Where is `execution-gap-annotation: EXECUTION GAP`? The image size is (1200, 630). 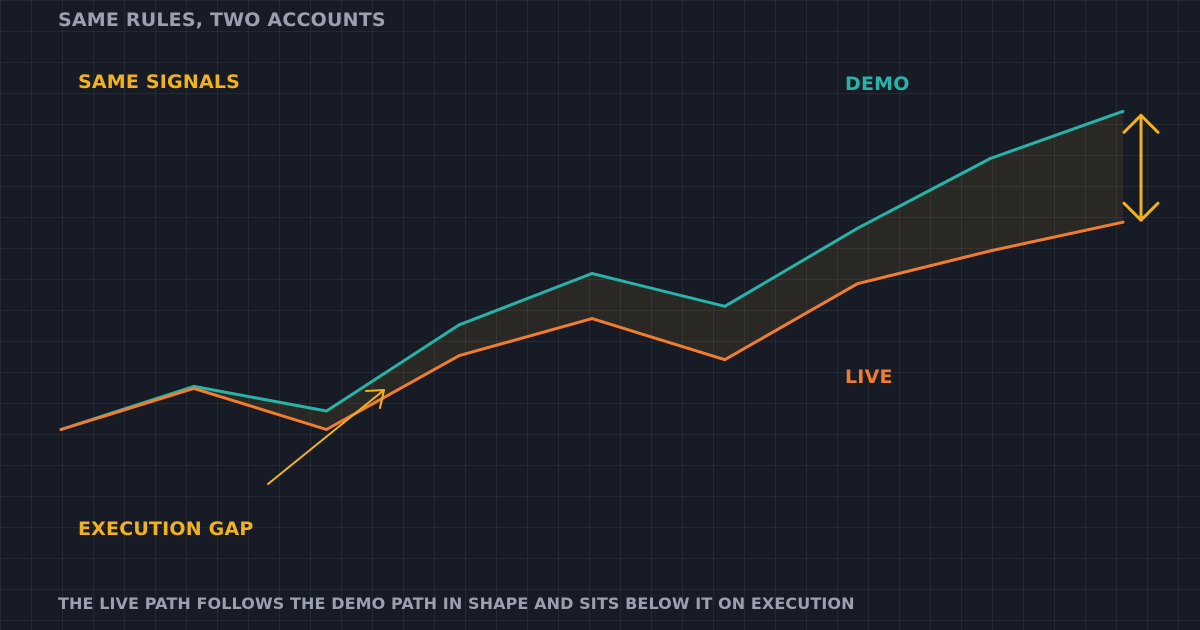
execution-gap-annotation: EXECUTION GAP is located at coordinates (166, 529).